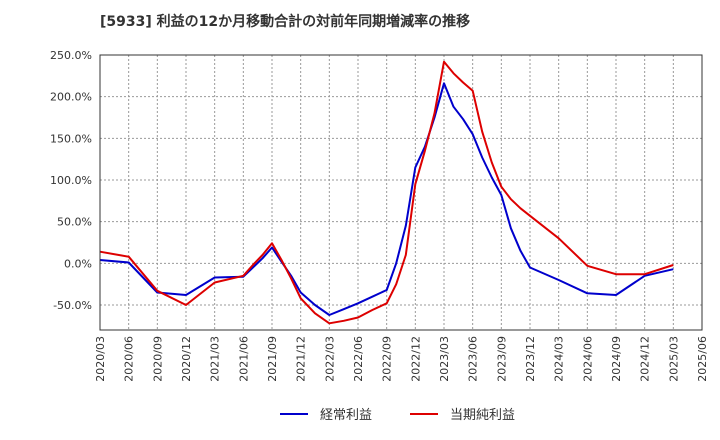 This screenshot has height=440, width=720. Describe the element at coordinates (415, 359) in the screenshot. I see `x-tick-label: 2022/12` at that location.